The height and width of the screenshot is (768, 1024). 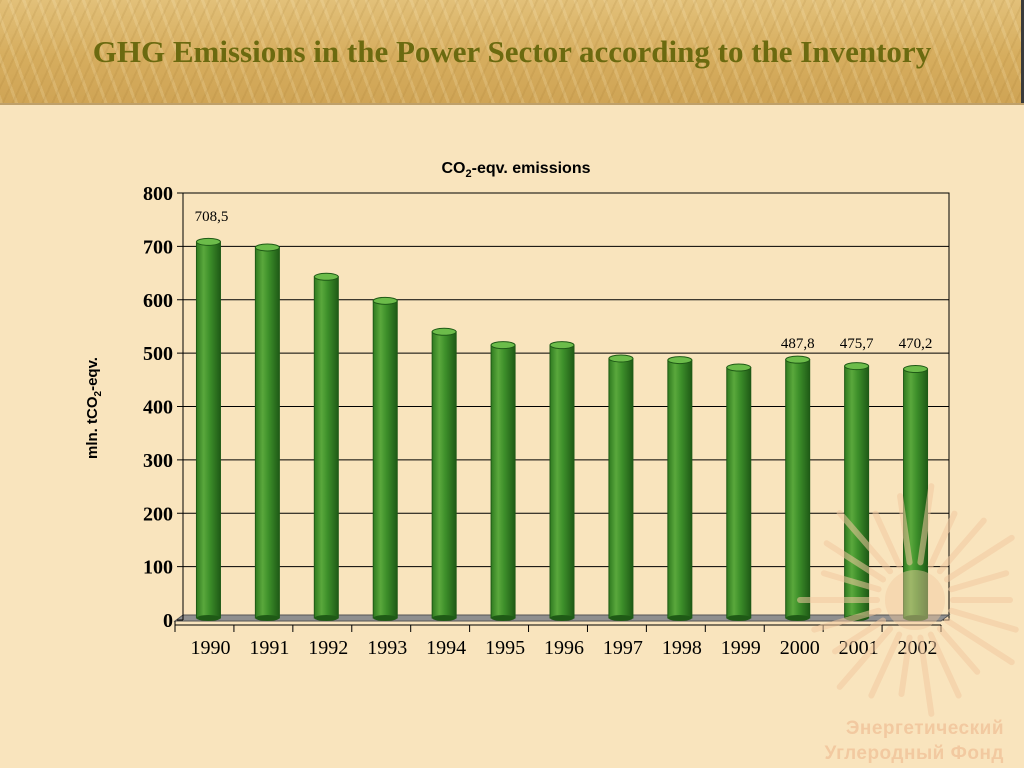 I want to click on chart-title: CO2-eqv. emissions, so click(x=516, y=170).